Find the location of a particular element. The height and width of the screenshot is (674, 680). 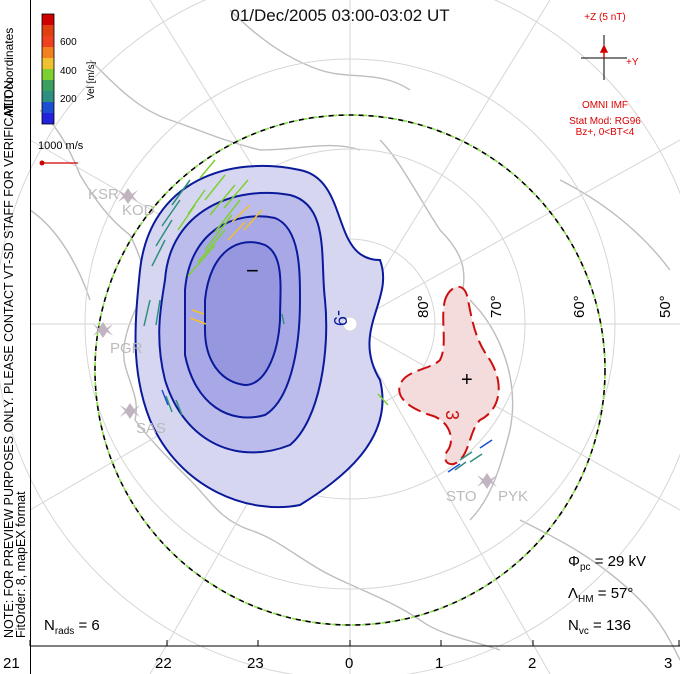

phi-symbol: Φ is located at coordinates (574, 561).